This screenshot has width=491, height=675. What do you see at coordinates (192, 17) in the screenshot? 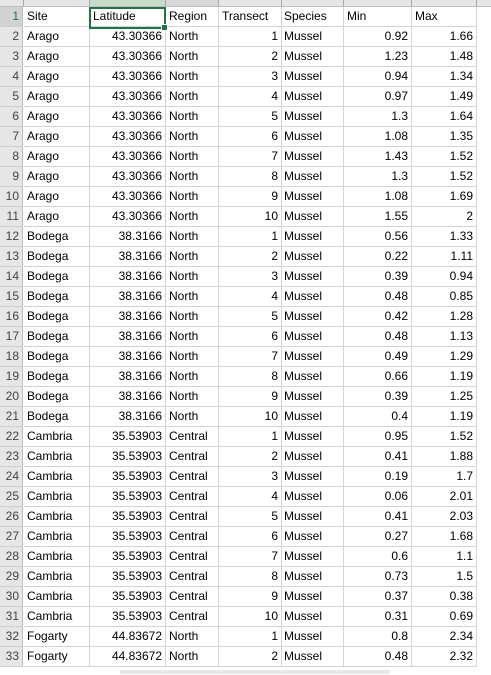
I see `header-cell-region: Region` at bounding box center [192, 17].